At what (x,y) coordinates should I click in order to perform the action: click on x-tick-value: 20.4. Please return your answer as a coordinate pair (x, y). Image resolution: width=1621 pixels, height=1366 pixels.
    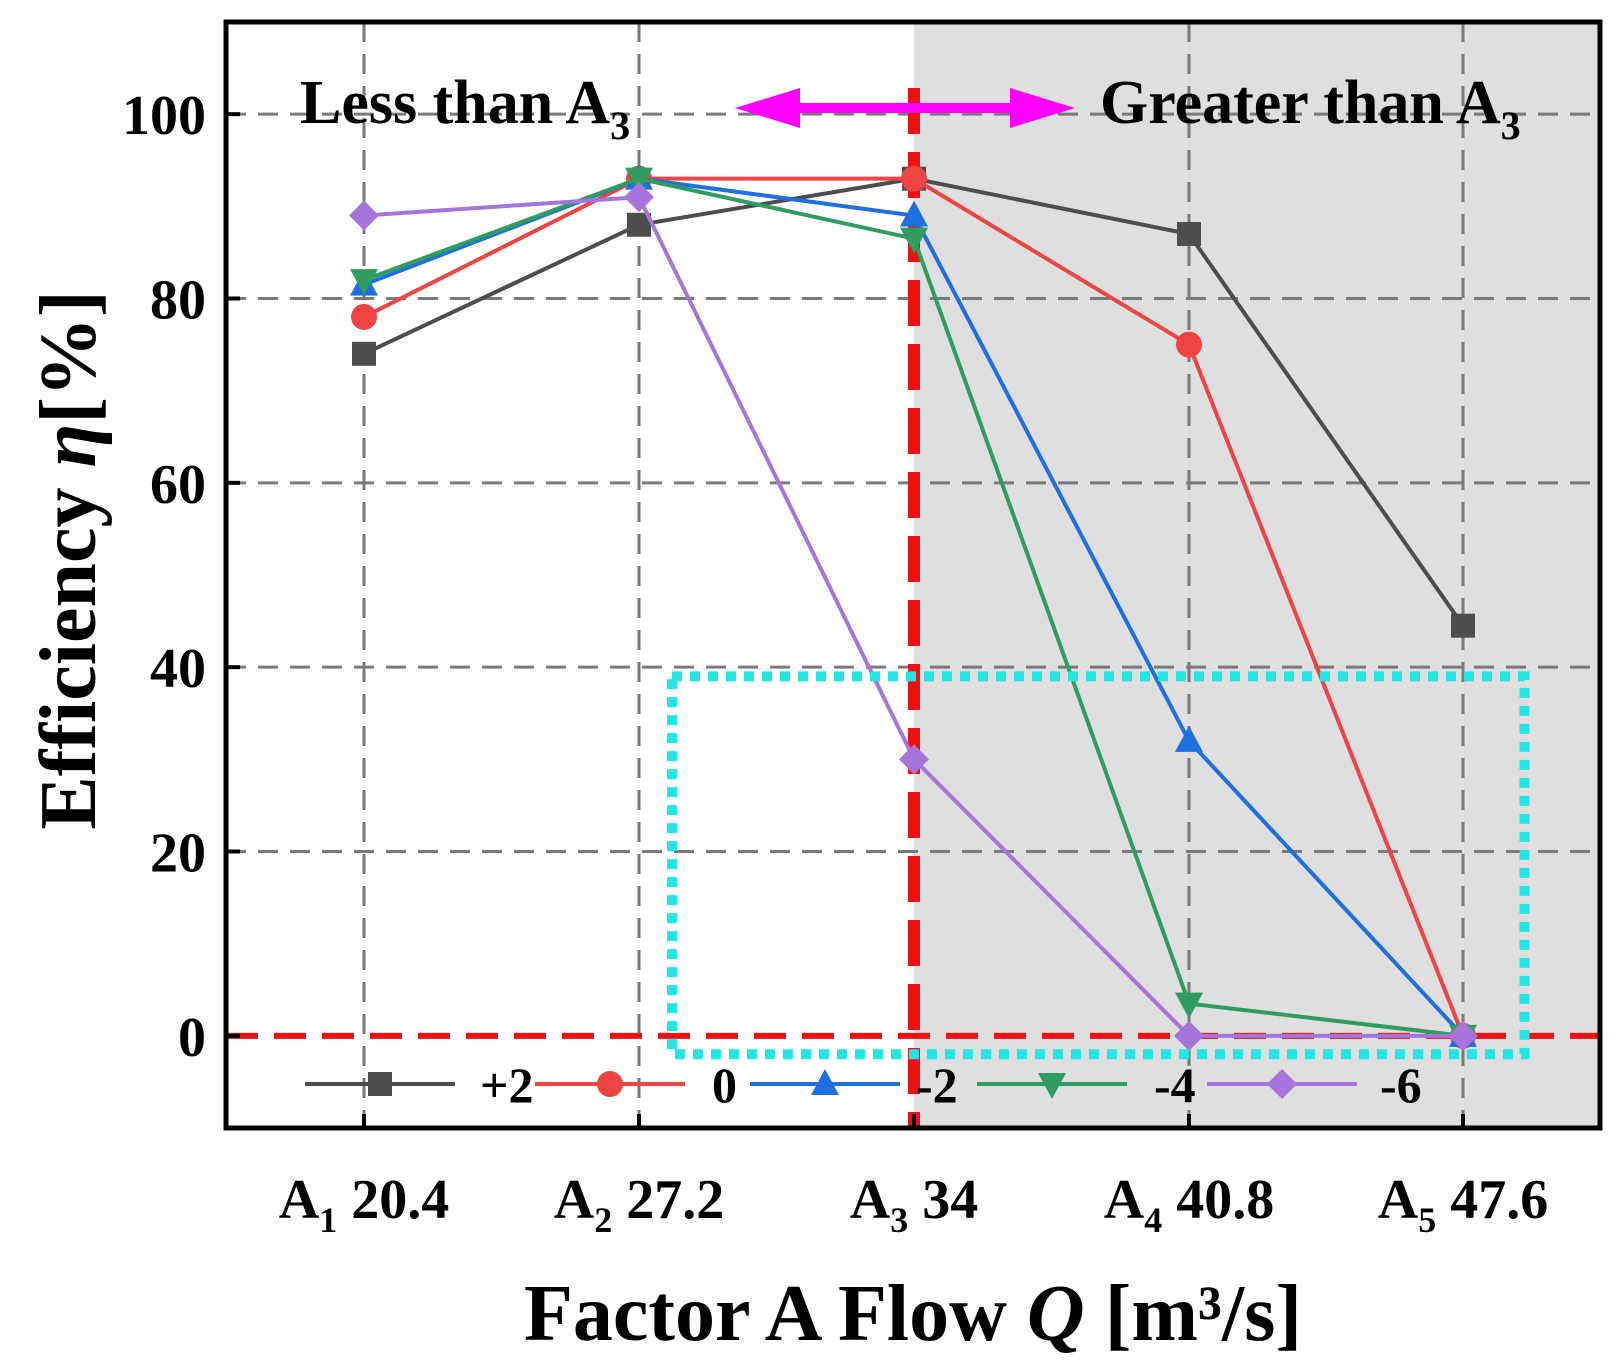
    Looking at the image, I should click on (393, 1200).